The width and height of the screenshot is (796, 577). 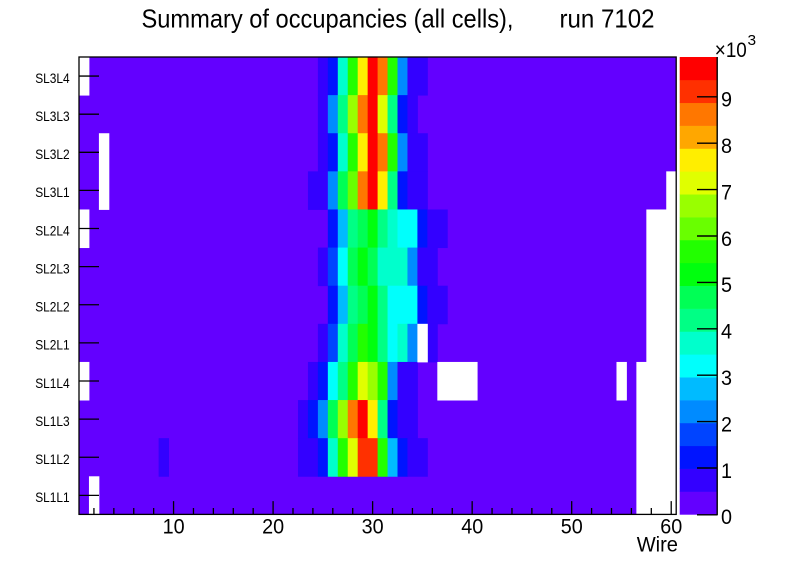 I want to click on svg-text: ×10, so click(x=731, y=50).